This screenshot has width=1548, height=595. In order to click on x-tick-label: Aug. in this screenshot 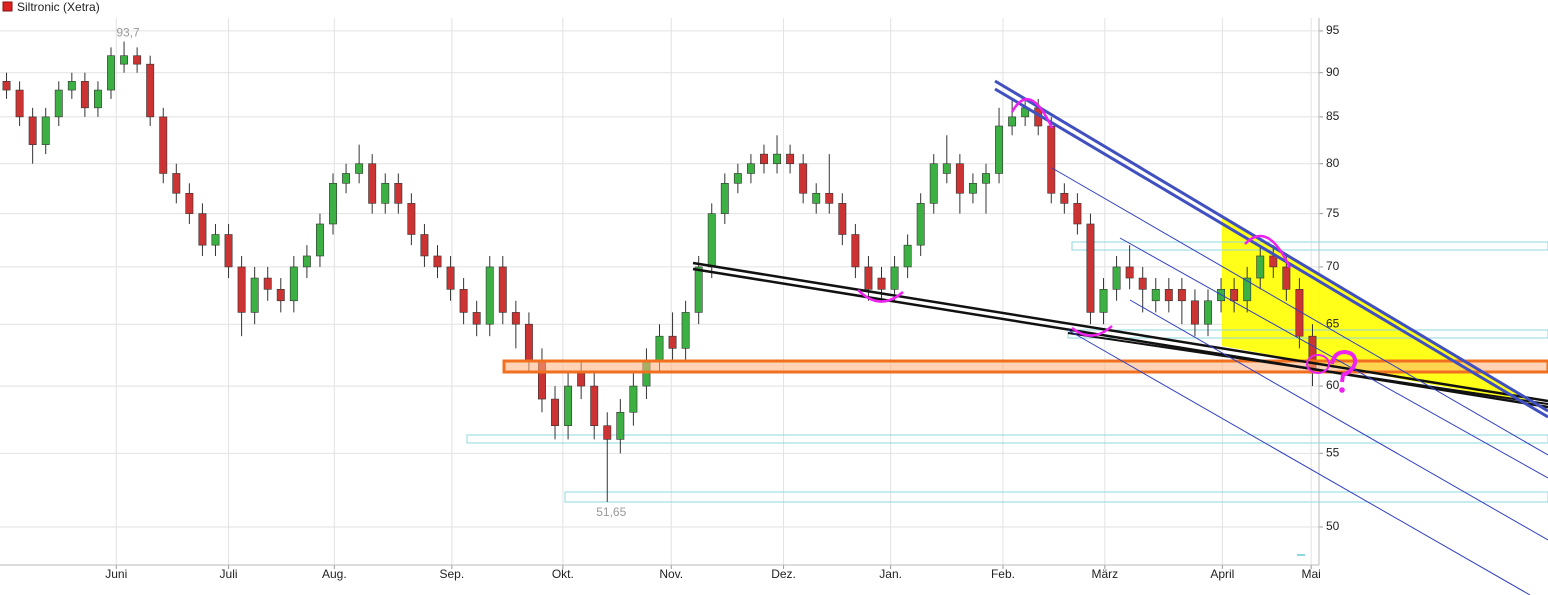, I will do `click(334, 574)`.